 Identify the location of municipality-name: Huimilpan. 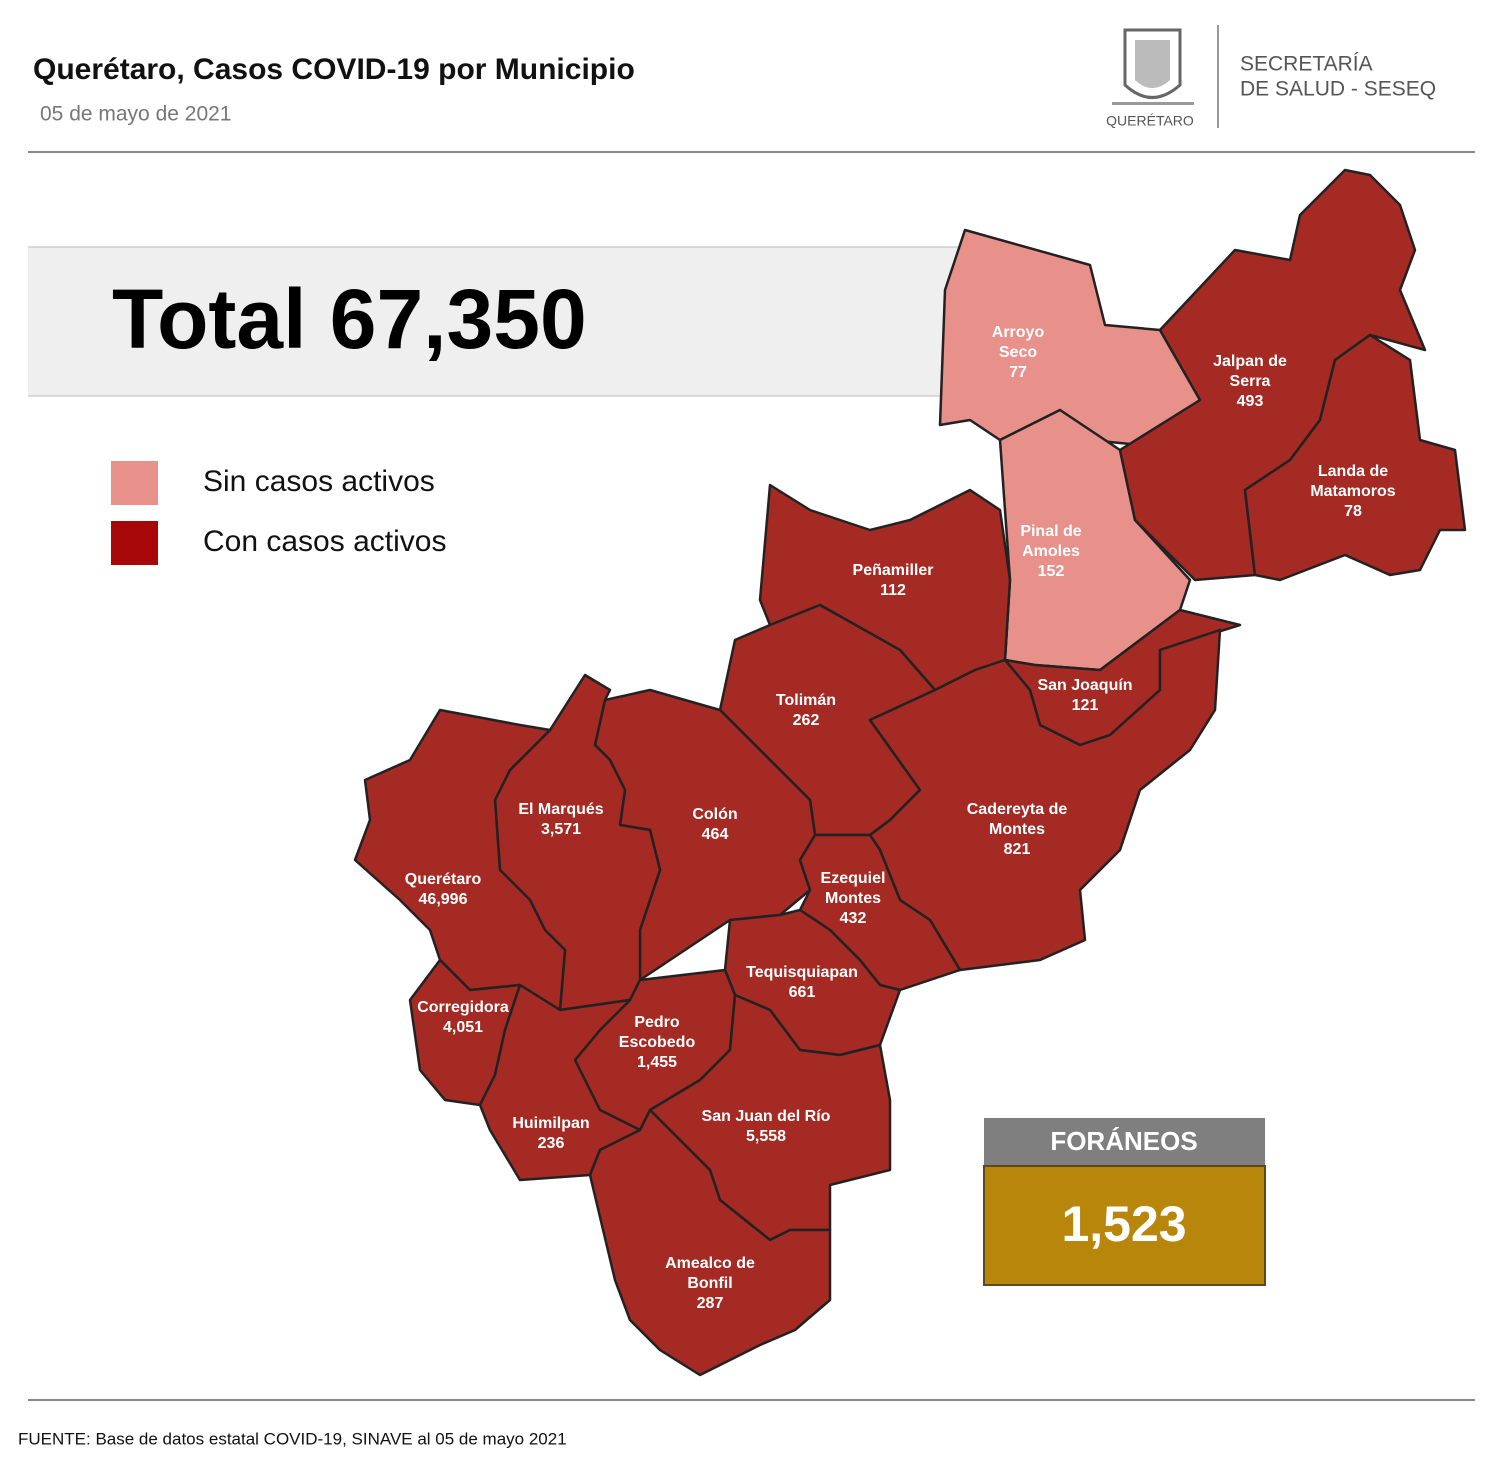
(550, 1123).